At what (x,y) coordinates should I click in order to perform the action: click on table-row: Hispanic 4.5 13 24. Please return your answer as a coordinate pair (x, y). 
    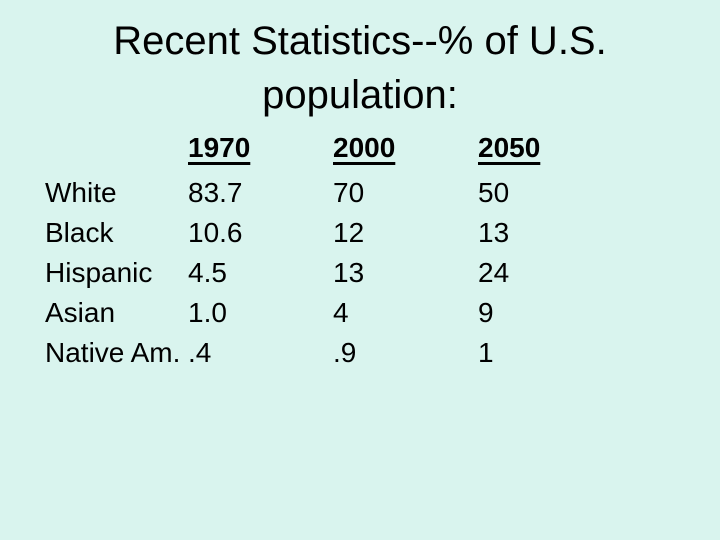
    Looking at the image, I should click on (360, 273).